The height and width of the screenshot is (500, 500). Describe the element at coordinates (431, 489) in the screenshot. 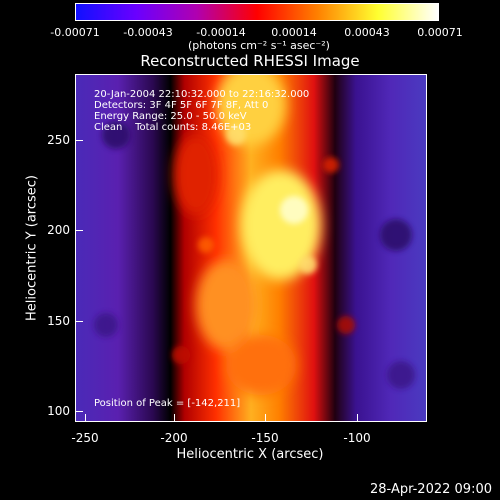

I see `plot-timestamp: 28-Apr-2022 09:00` at that location.